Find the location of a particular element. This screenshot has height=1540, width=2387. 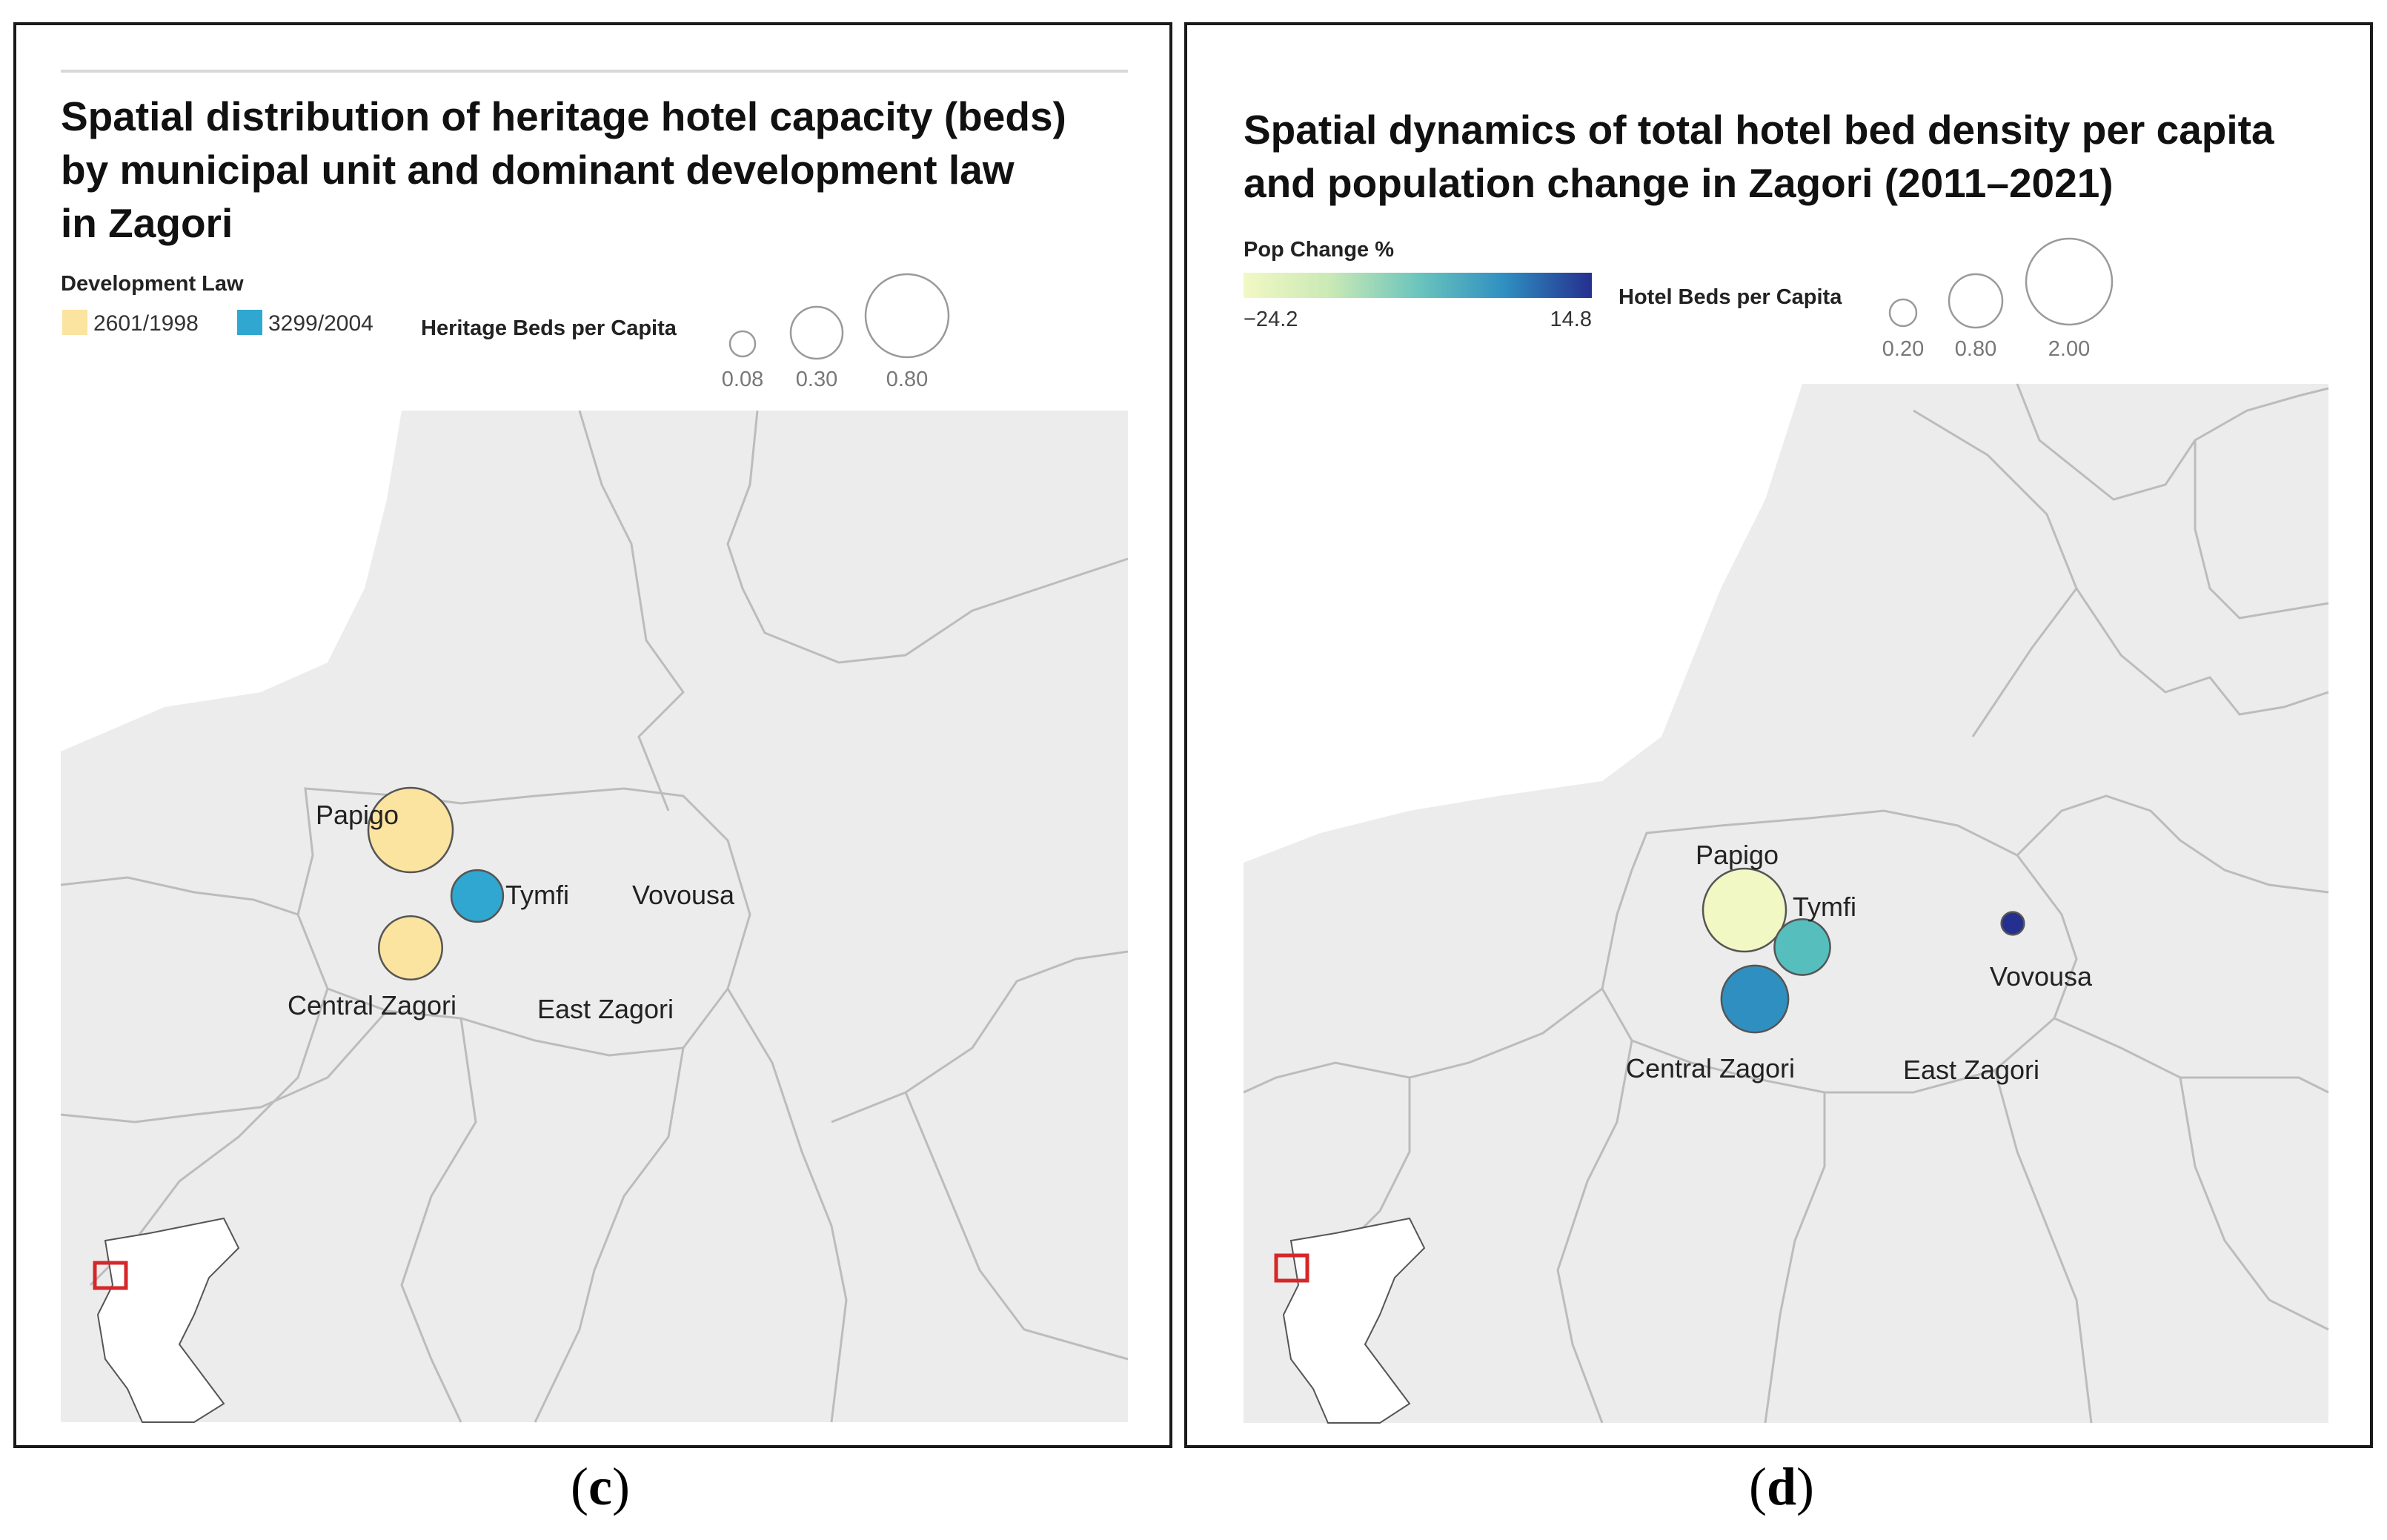

caption-letter-c: c is located at coordinates (600, 1486).